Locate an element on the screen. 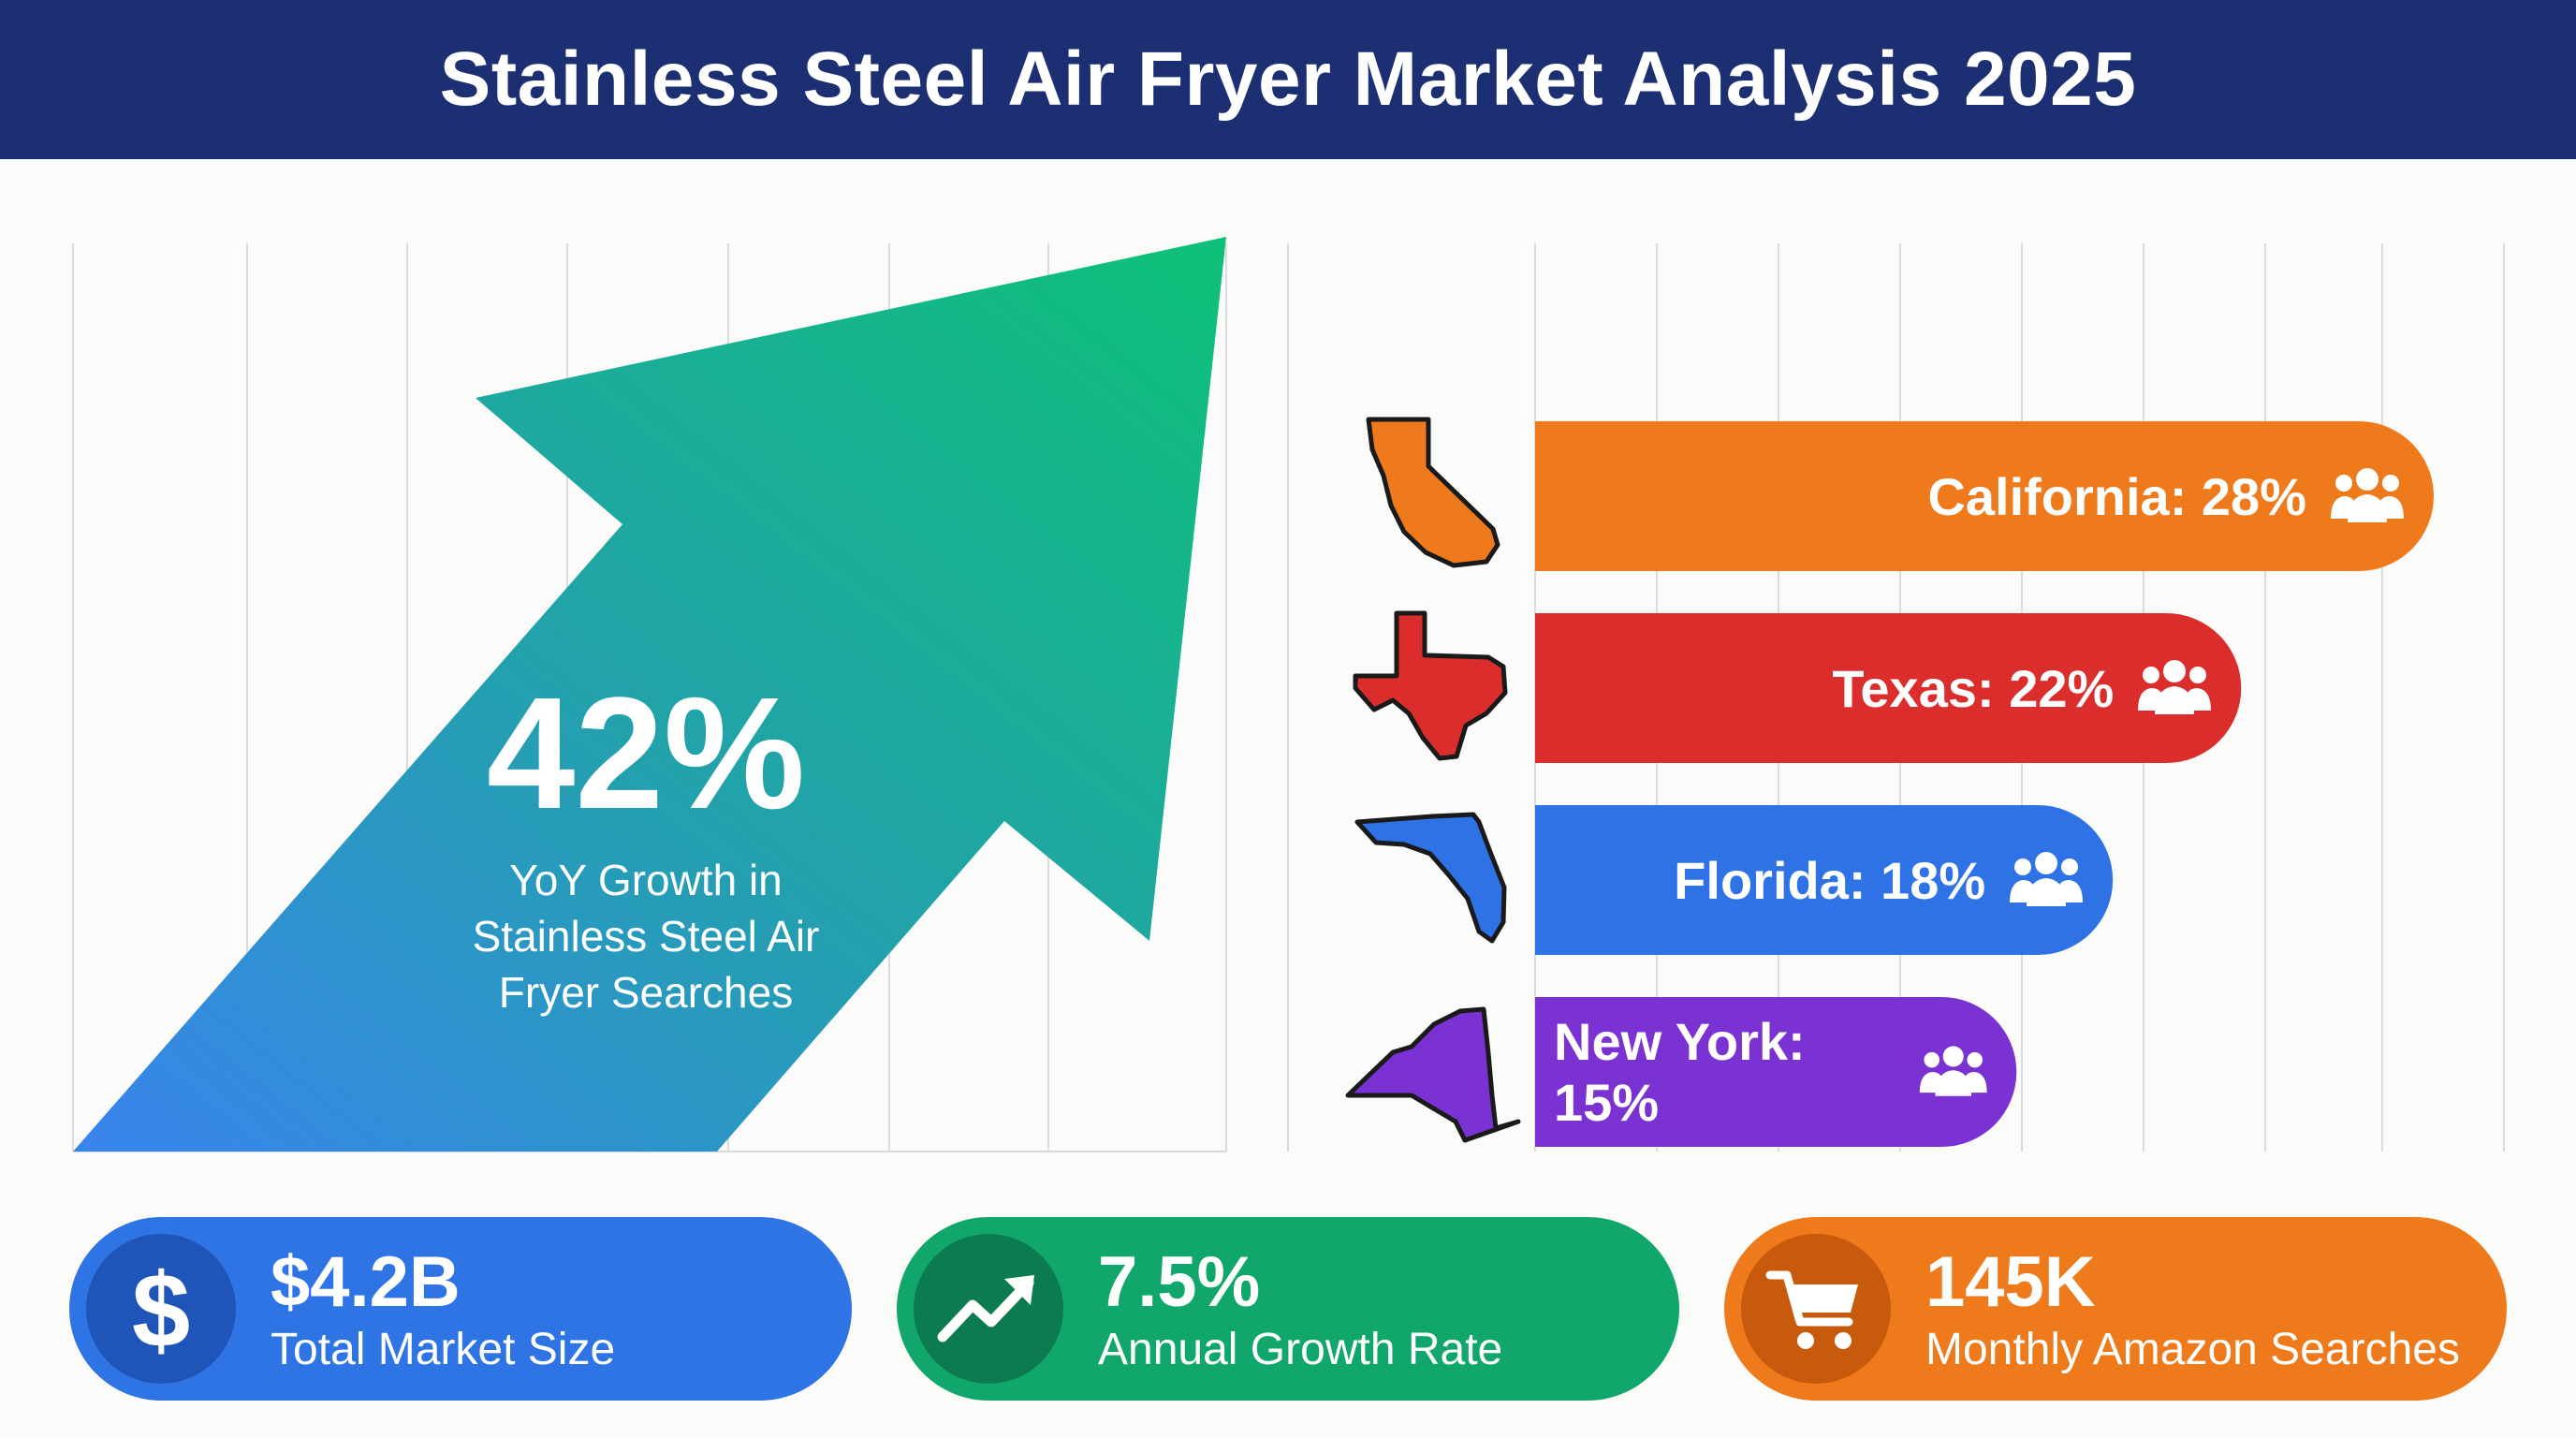  new-york-map-icon is located at coordinates (1433, 1074).